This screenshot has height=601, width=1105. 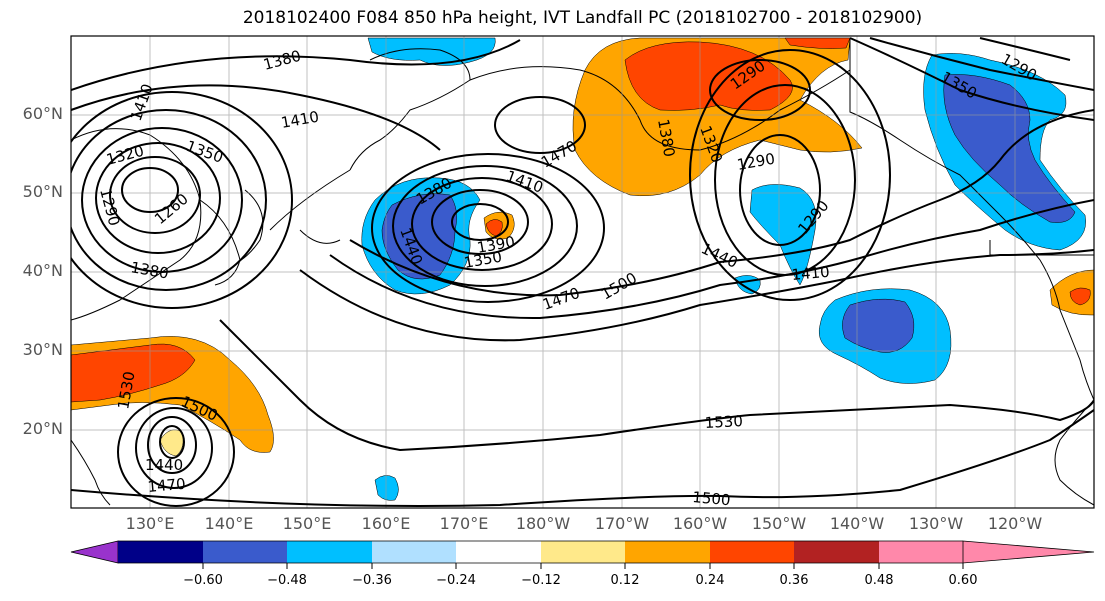 I want to click on ivt-blue-small-gulf, so click(x=747, y=285).